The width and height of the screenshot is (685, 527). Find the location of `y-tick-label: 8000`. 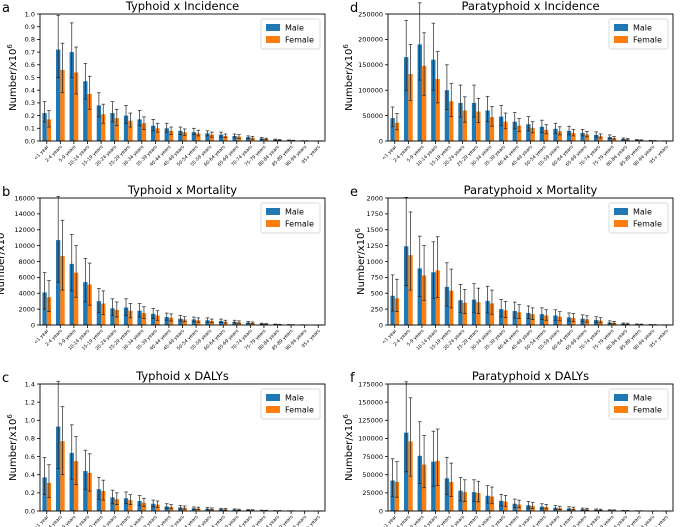

y-tick-label: 8000 is located at coordinates (26, 262).